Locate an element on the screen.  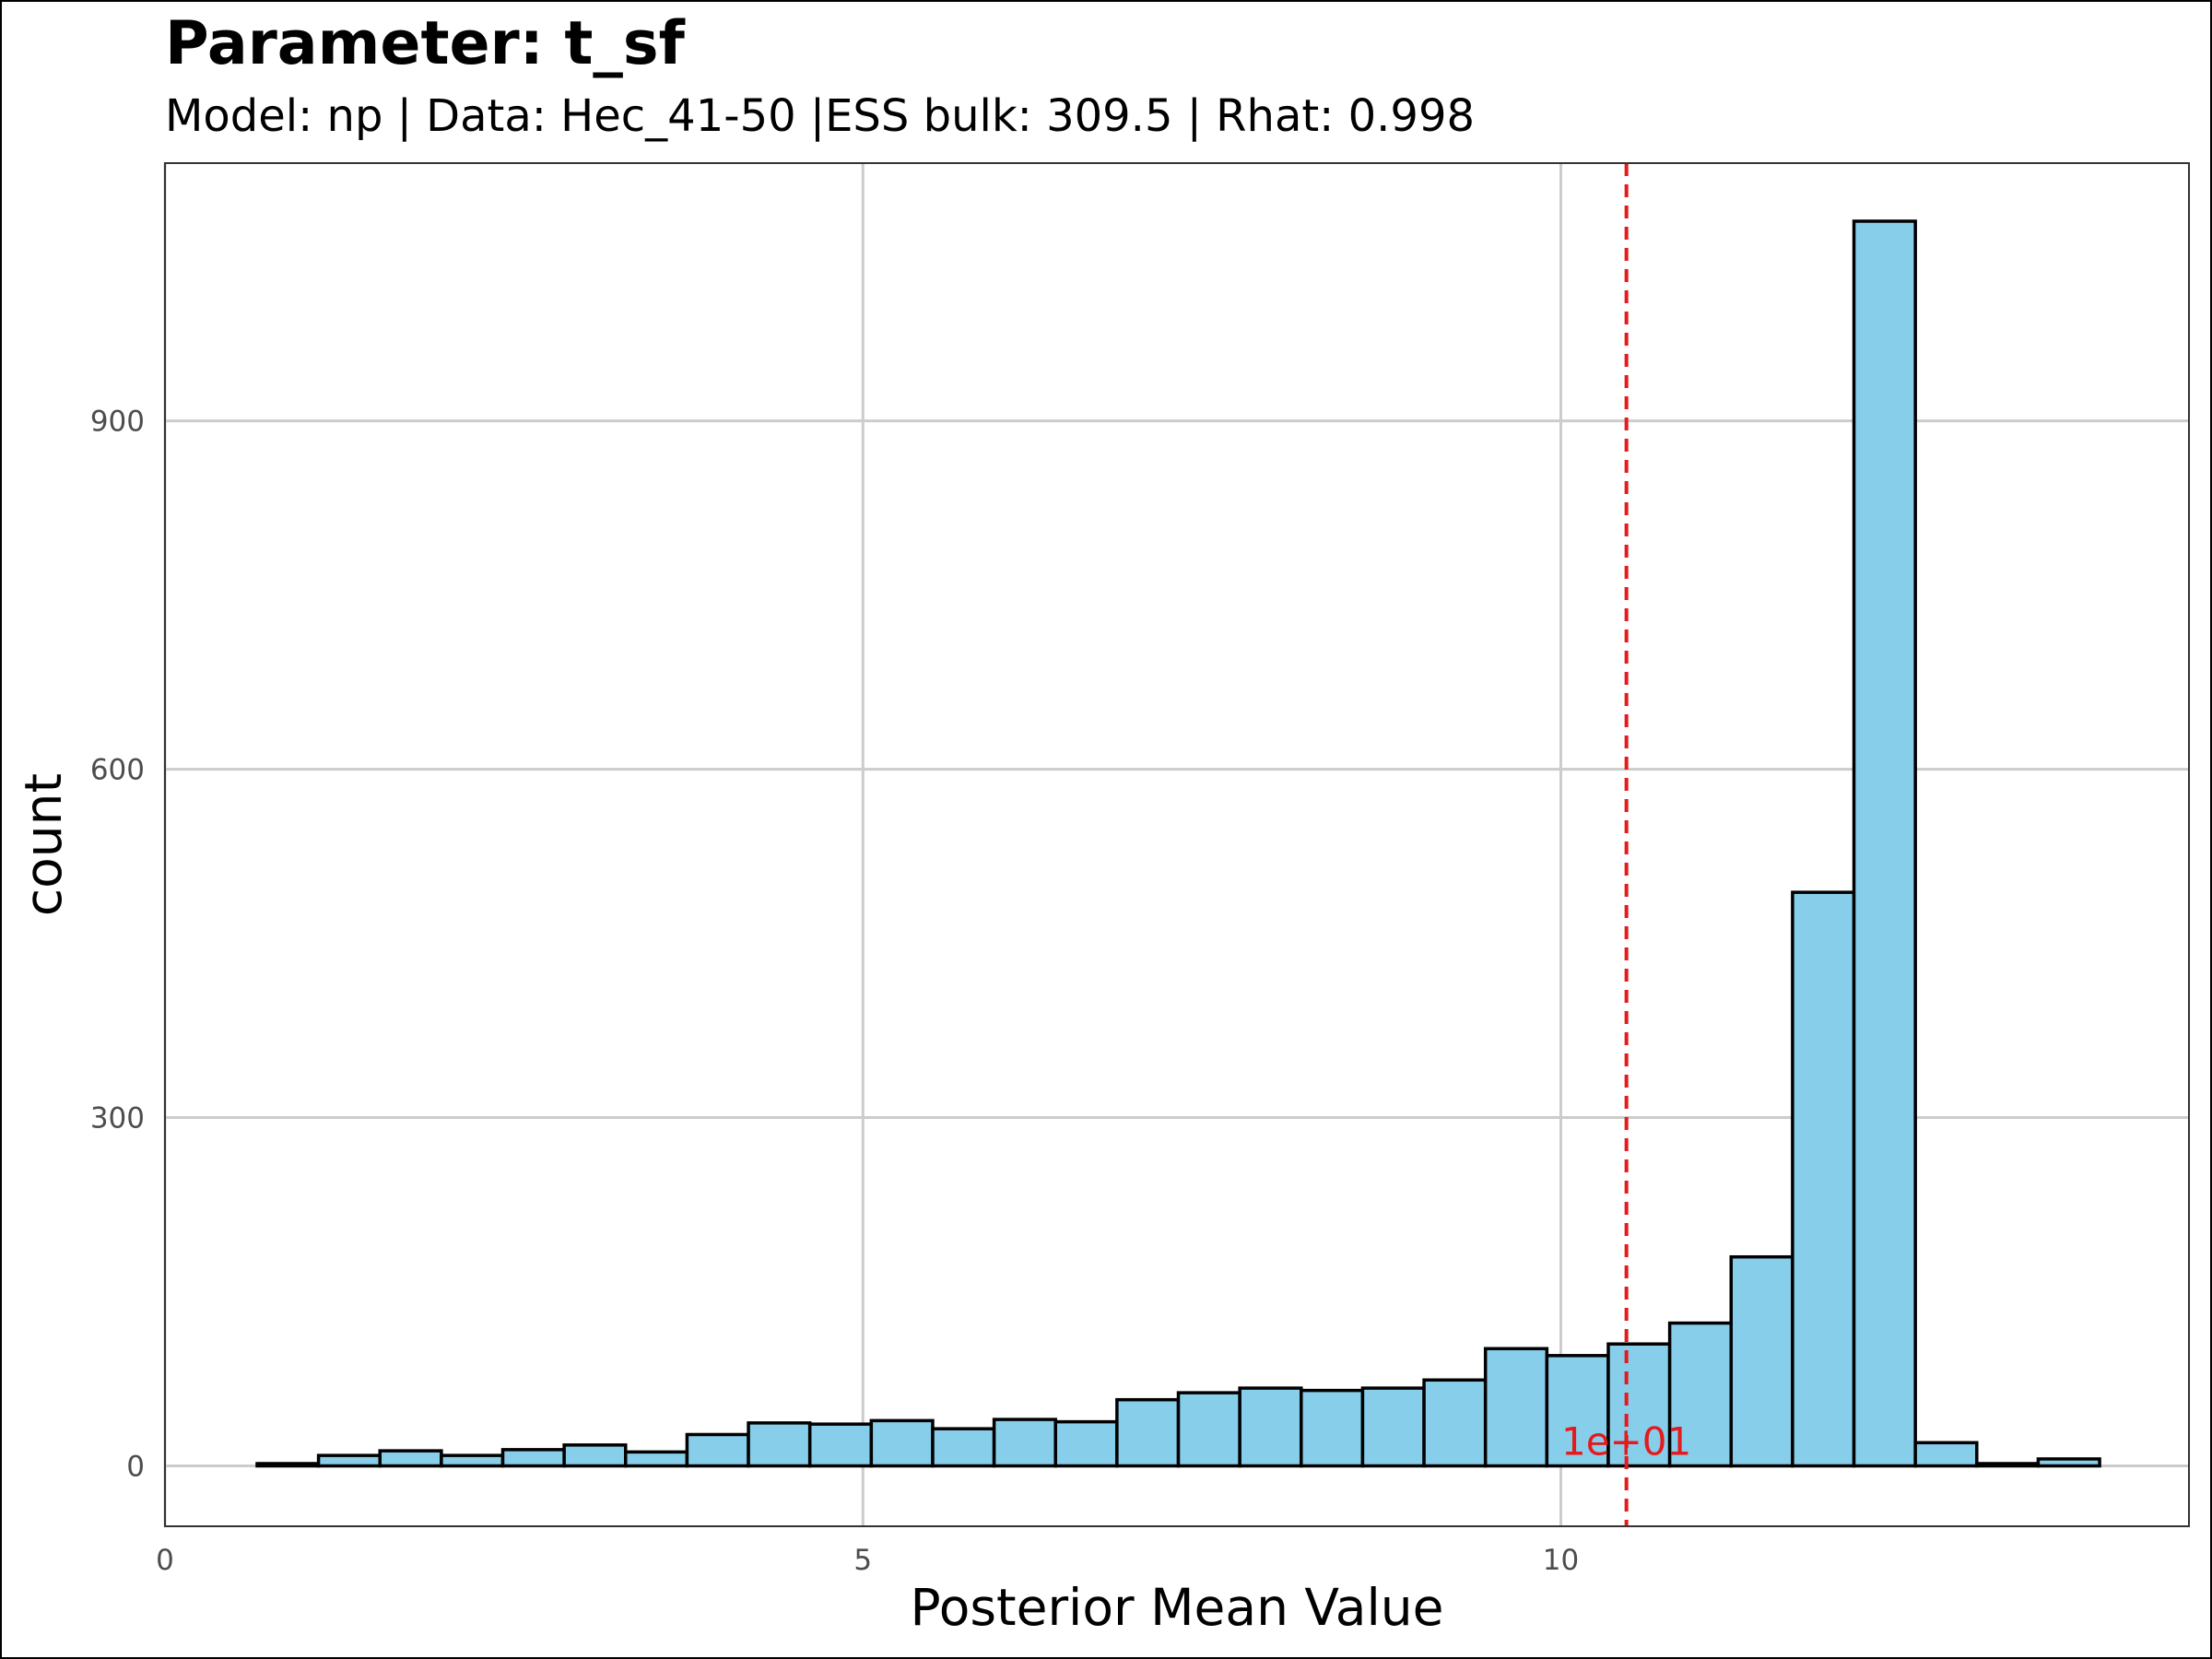
chart-title: Parameter: t_sf is located at coordinates (425, 43).